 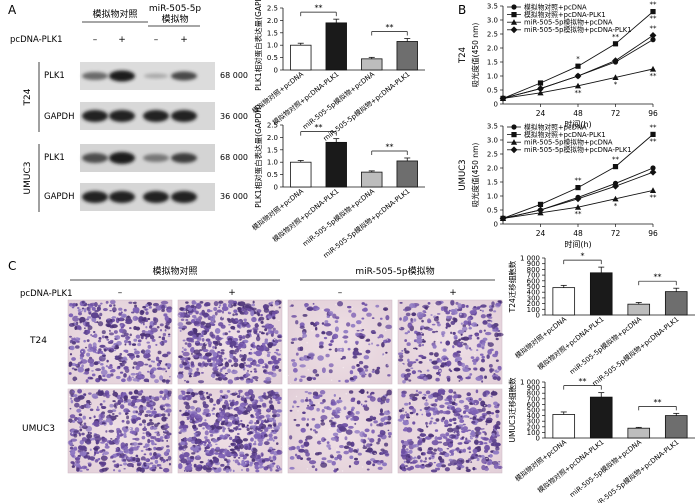 What do you see at coordinates (59, 197) in the screenshot?
I see `wb-band-label-gapdh: GAPDH` at bounding box center [59, 197].